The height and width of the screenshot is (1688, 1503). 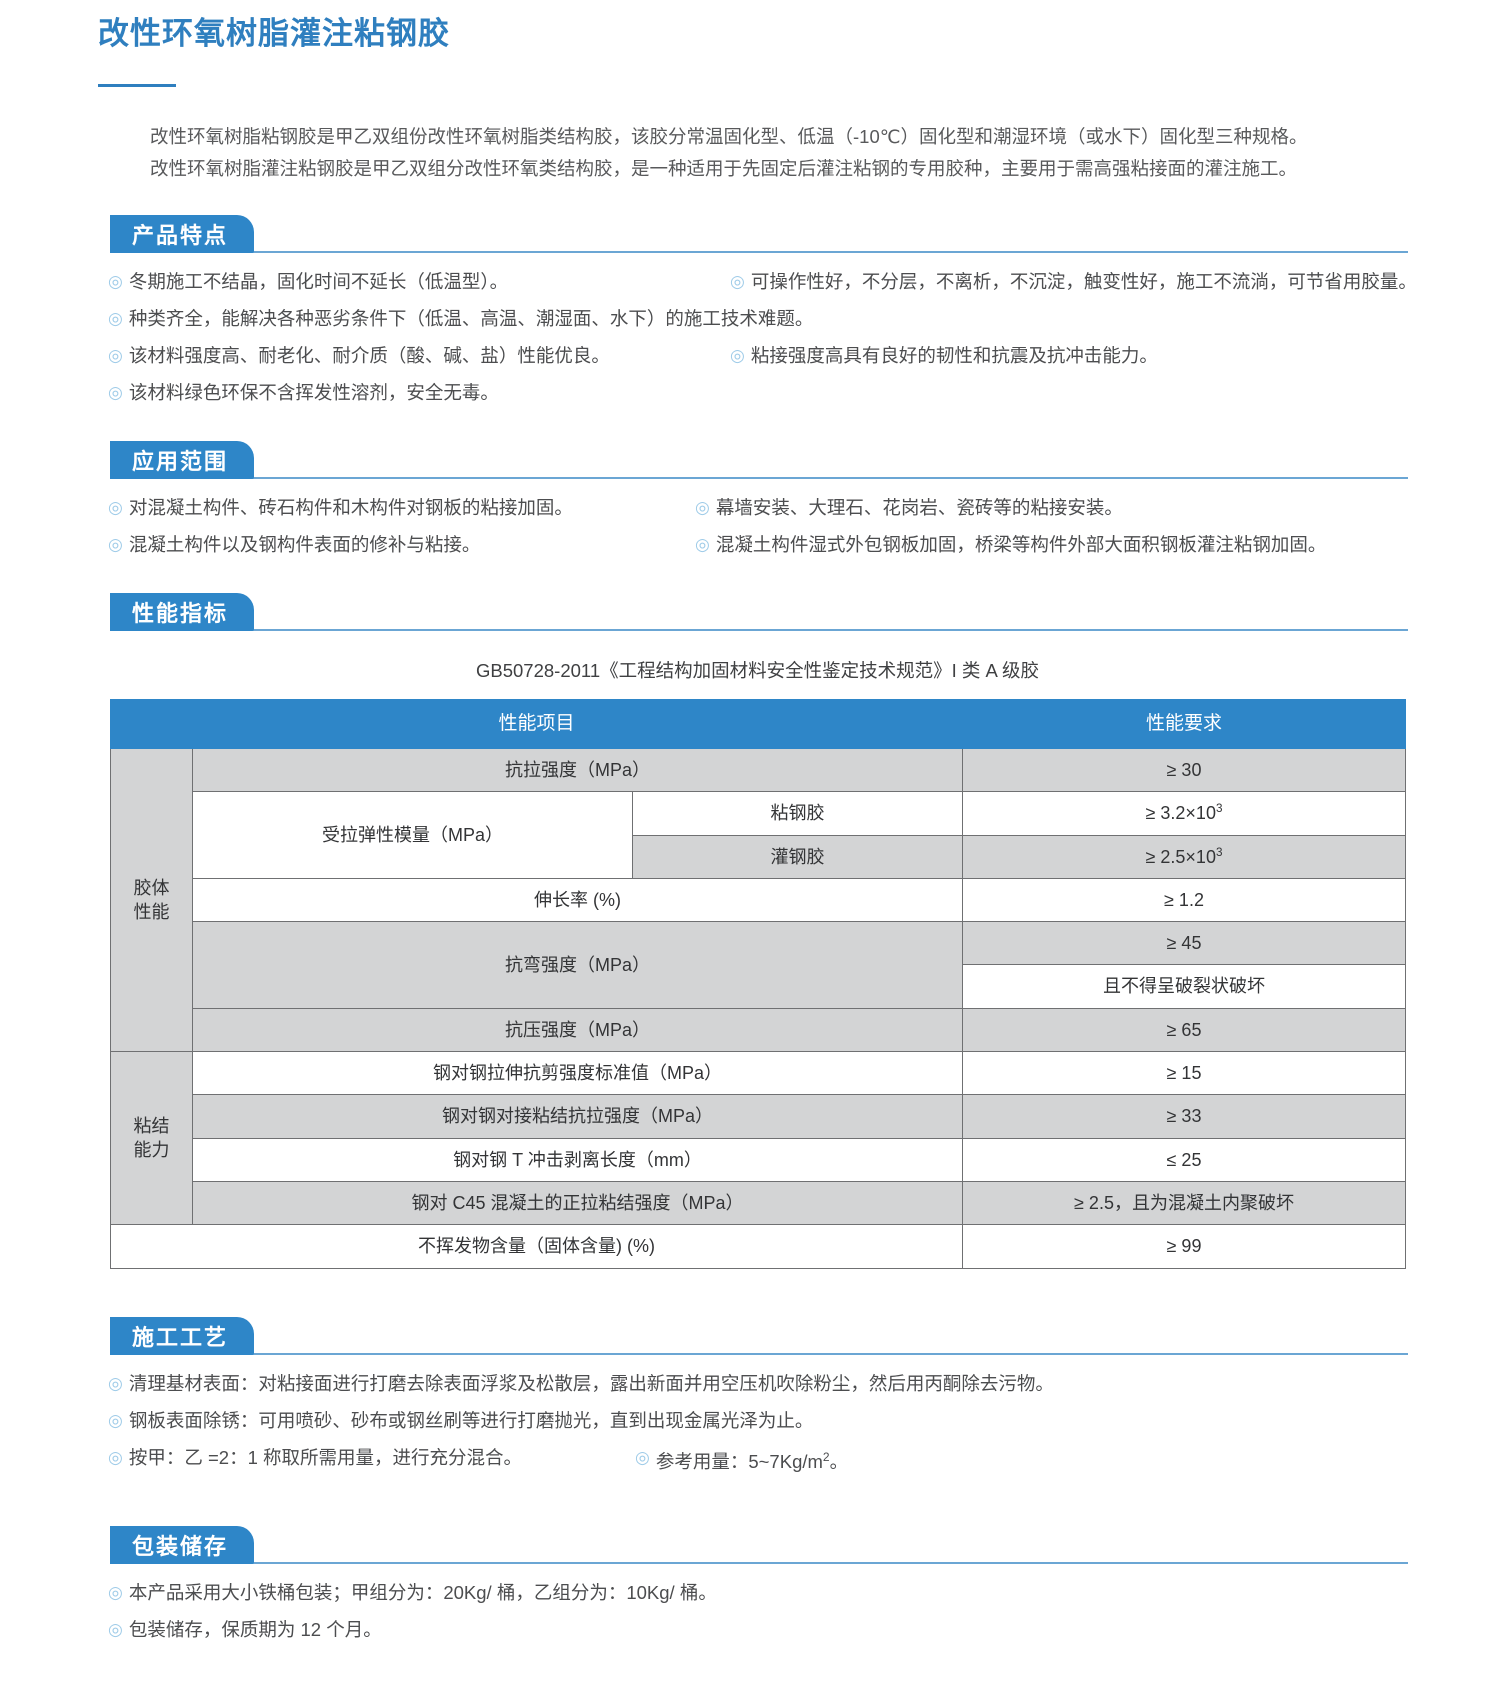 I want to click on list-item: ◎ 钢板表面除锈：可用喷砂、砂布或钢丝刷等进行打磨抛光，直到出现金属光泽为止。, so click(x=758, y=1420).